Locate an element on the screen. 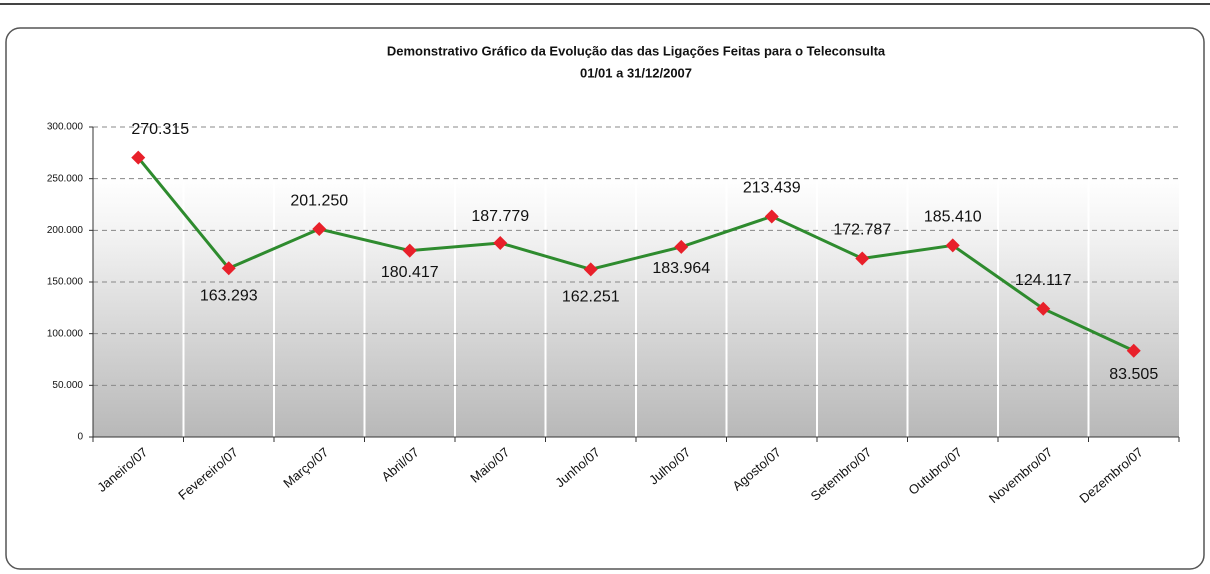 Image resolution: width=1210 pixels, height=574 pixels. value-label: 183.964 is located at coordinates (681, 268).